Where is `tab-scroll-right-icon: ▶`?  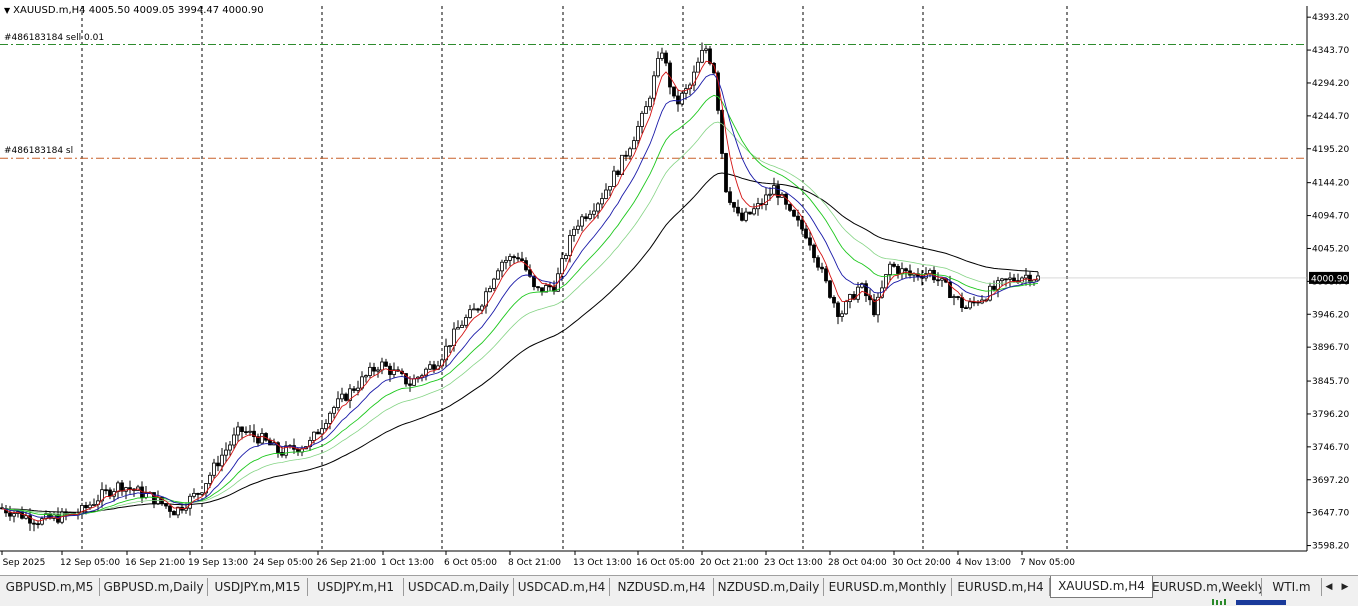 tab-scroll-right-icon: ▶ is located at coordinates (1345, 587).